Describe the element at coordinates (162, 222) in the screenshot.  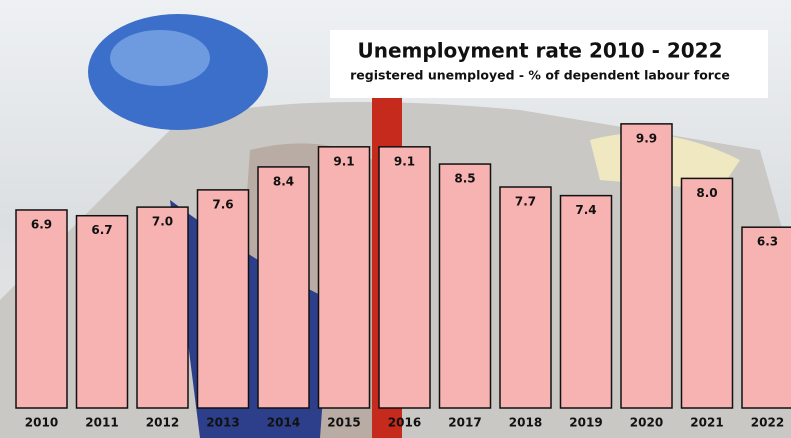
I see `value-label: 7.0` at that location.